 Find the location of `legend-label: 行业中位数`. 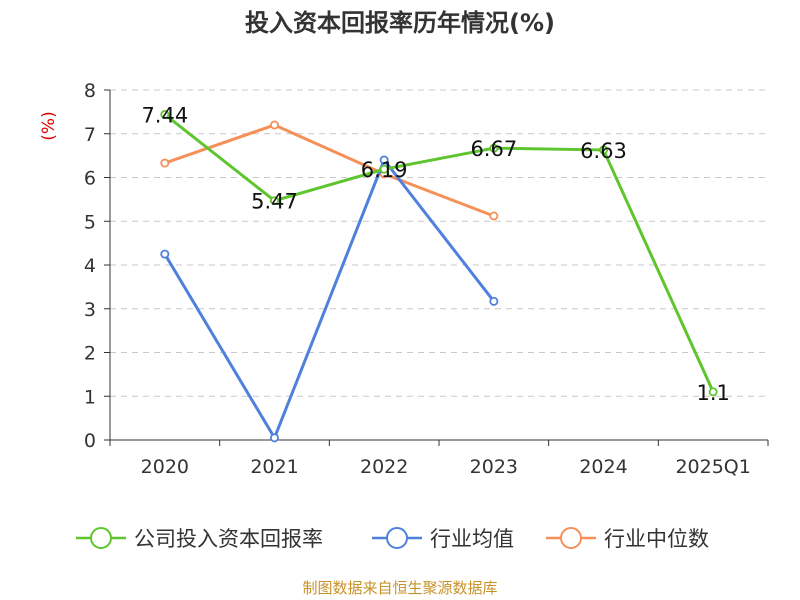

legend-label: 行业中位数 is located at coordinates (656, 539).